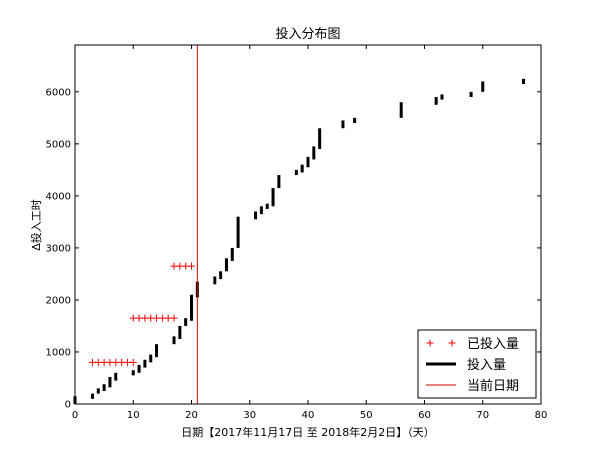 This screenshot has height=450, width=600. I want to click on legend-entry: 投入量, so click(466, 365).